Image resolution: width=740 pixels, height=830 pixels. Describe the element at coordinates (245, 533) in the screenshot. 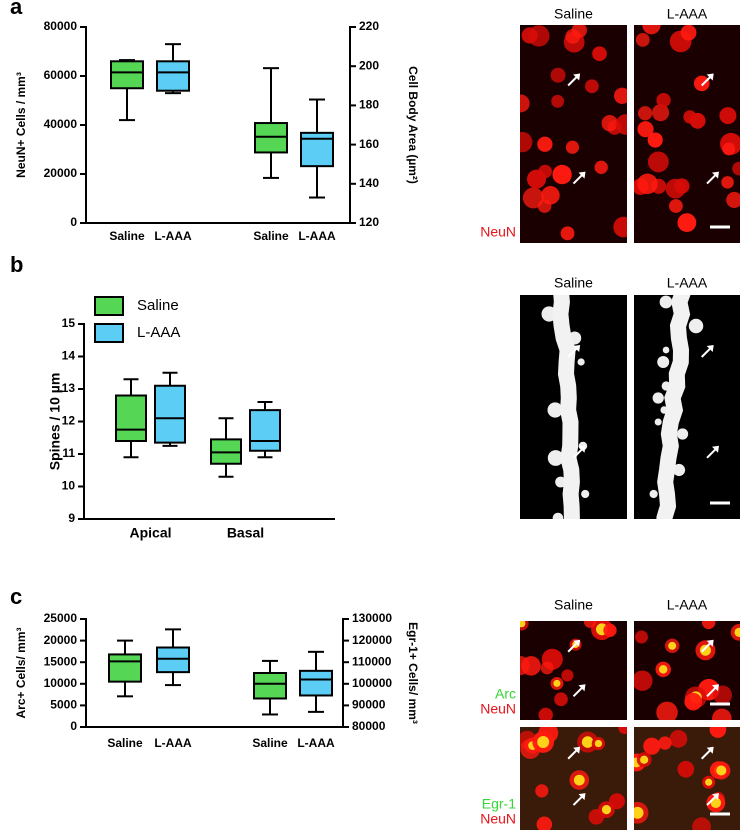

I see `x-category-label: Basal` at that location.